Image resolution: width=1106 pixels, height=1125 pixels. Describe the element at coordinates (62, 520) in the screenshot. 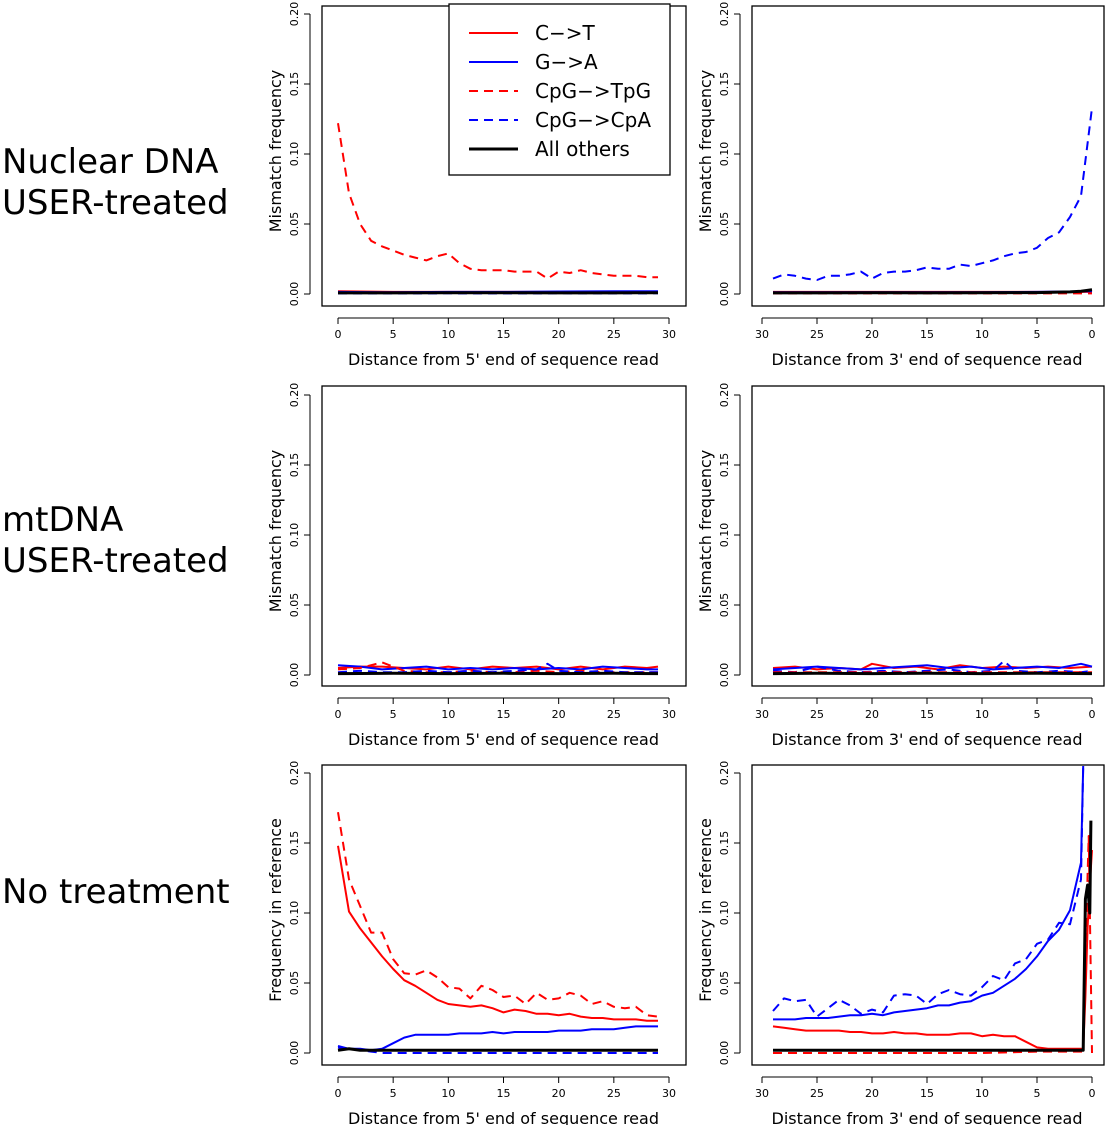

I see `row-label-2-line-1: mtDNA` at that location.